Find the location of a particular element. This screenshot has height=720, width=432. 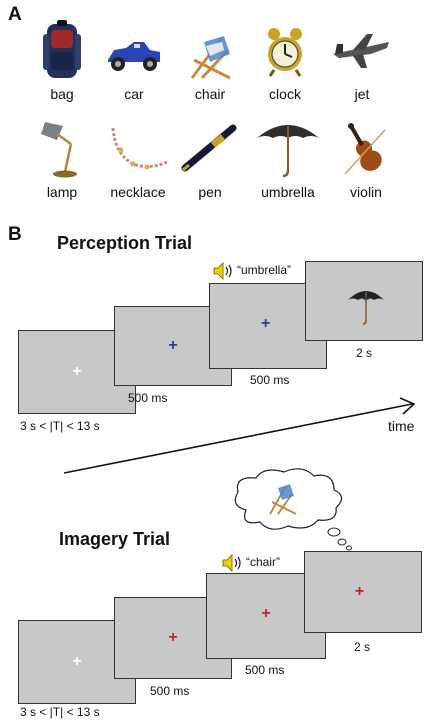

pen-icon is located at coordinates (209, 148).